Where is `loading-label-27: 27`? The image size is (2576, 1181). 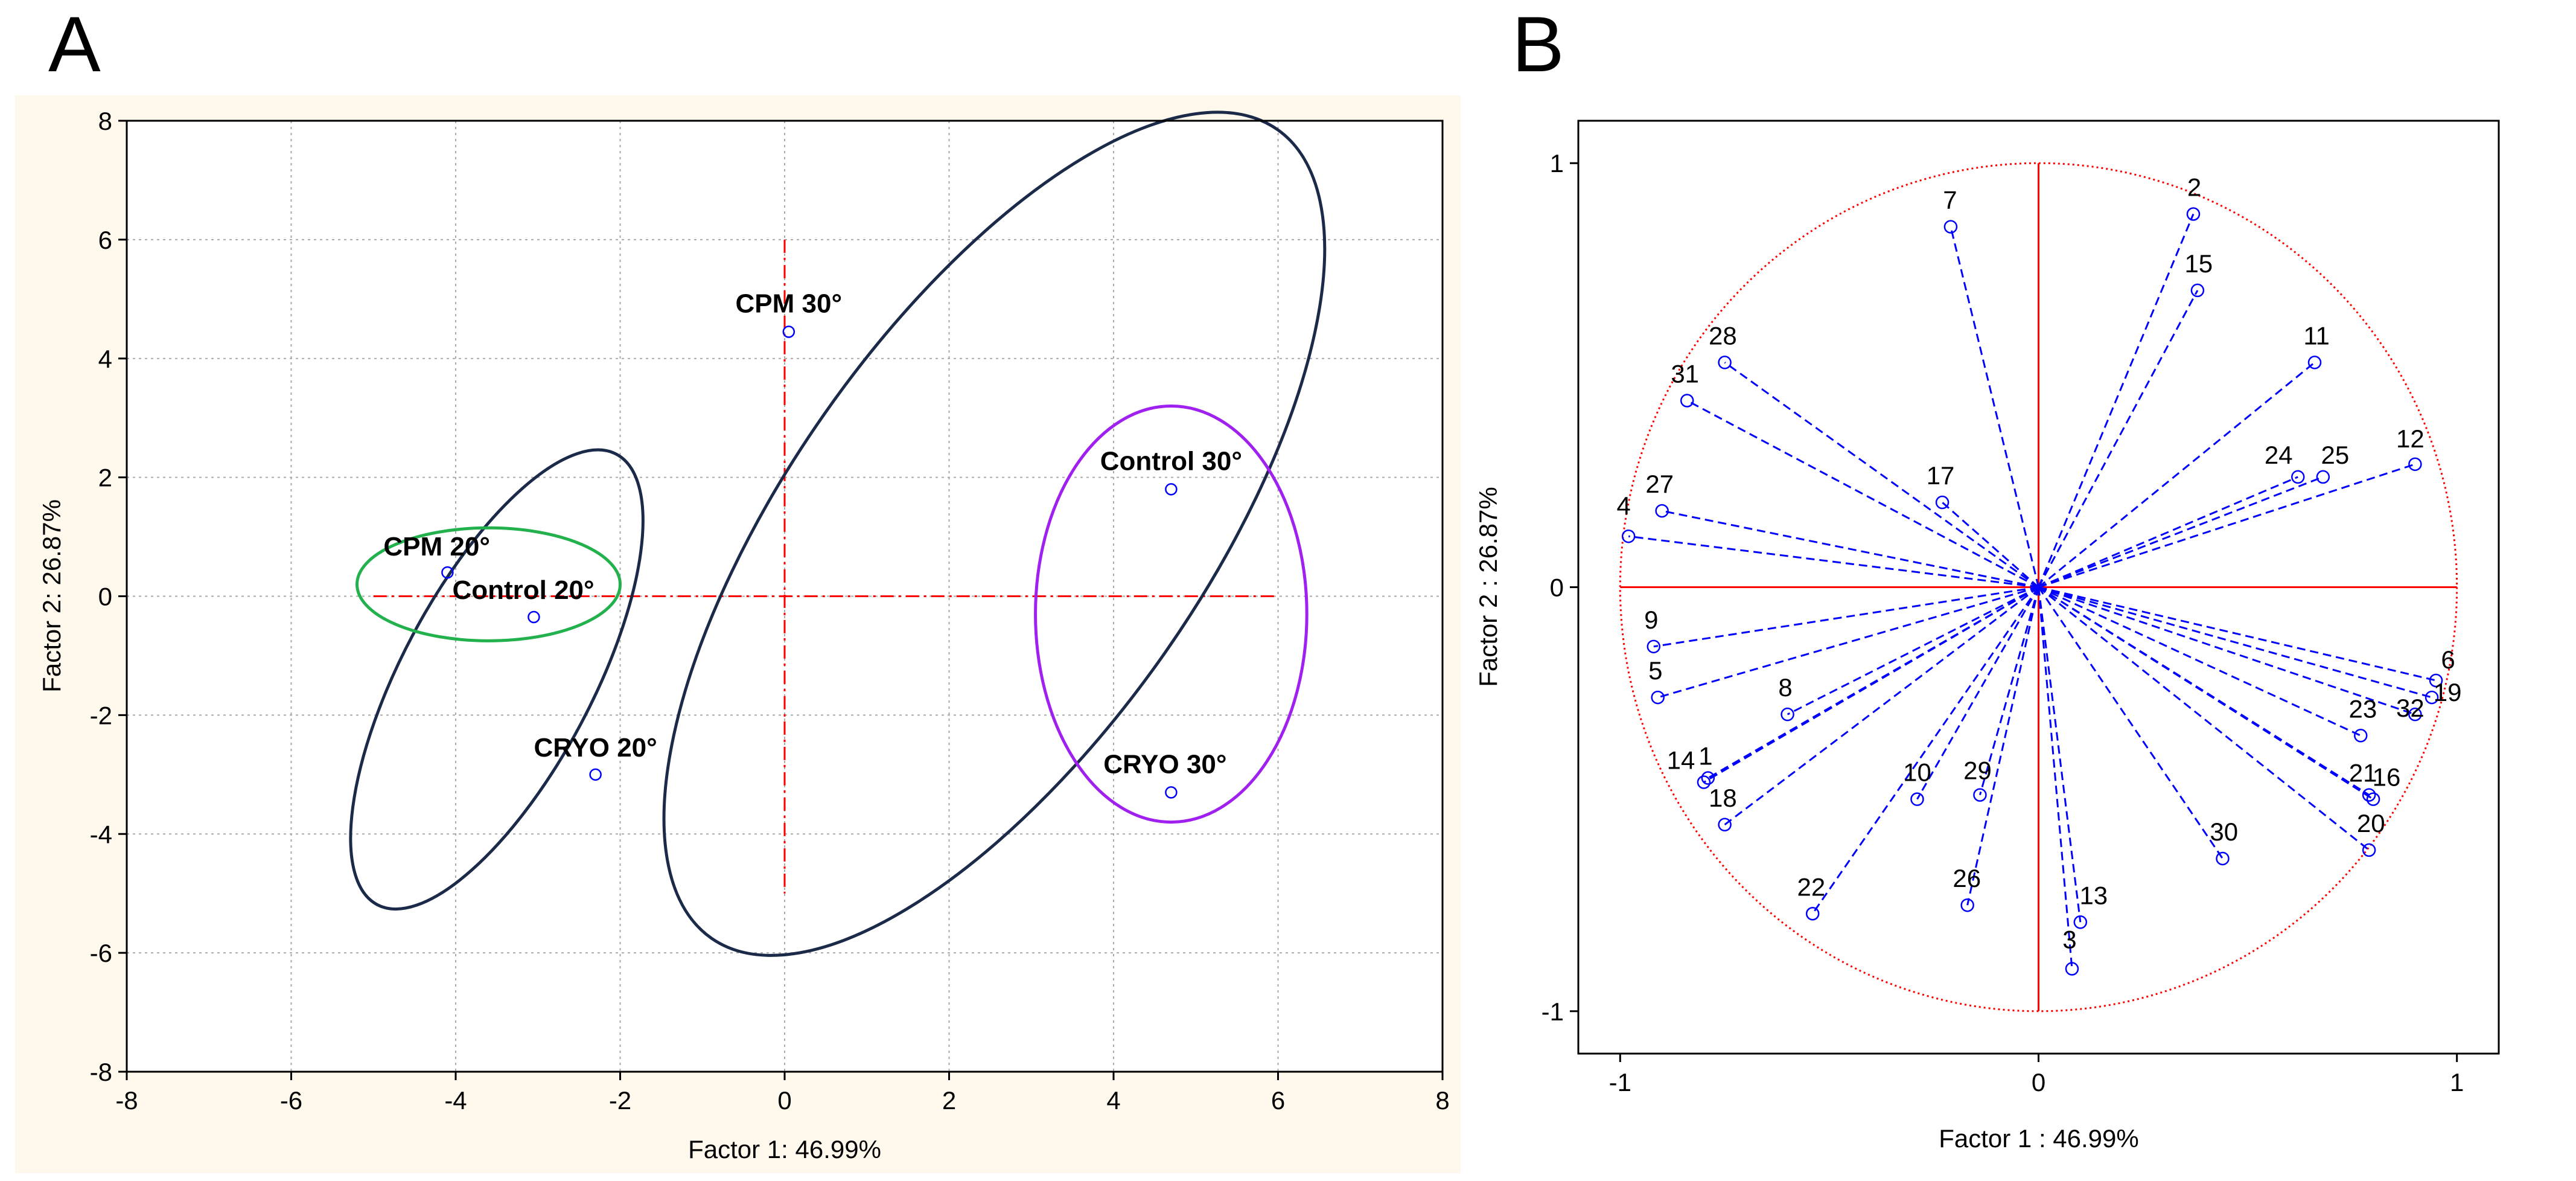 loading-label-27: 27 is located at coordinates (1659, 484).